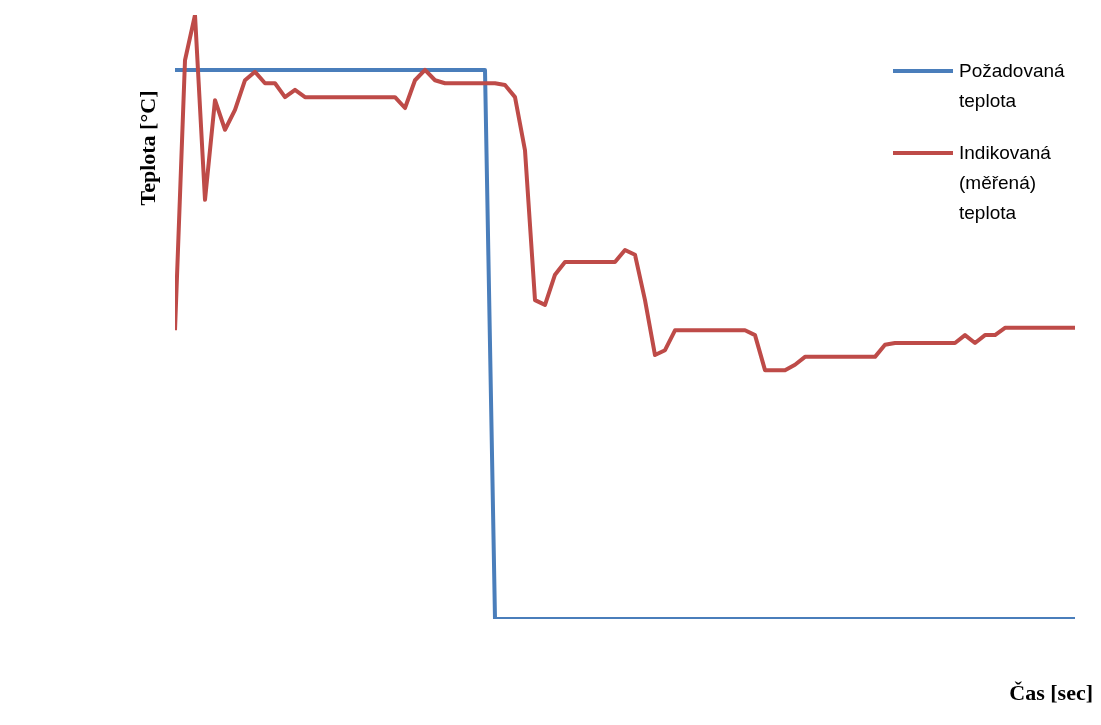  Describe the element at coordinates (1051, 693) in the screenshot. I see `x-axis-title: Čas [sec]` at that location.